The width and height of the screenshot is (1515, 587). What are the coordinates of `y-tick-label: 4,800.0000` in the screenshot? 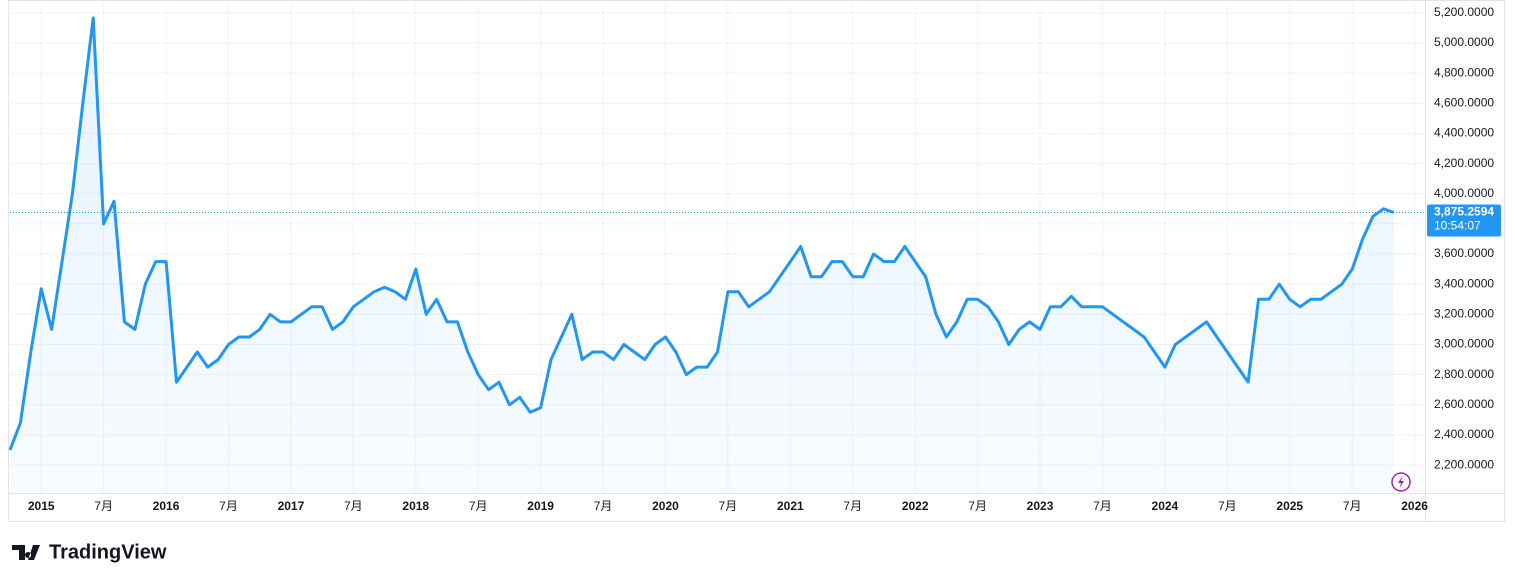 It's located at (1464, 72).